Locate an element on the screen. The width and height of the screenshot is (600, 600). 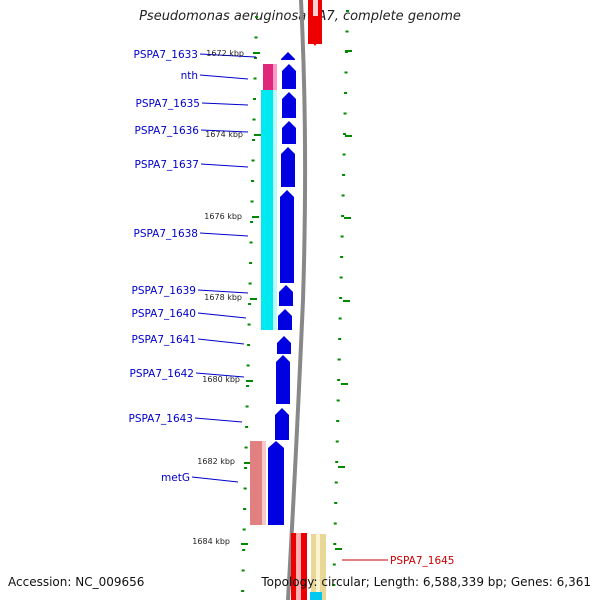
scale-label: 1678 kbp is located at coordinates (223, 297).